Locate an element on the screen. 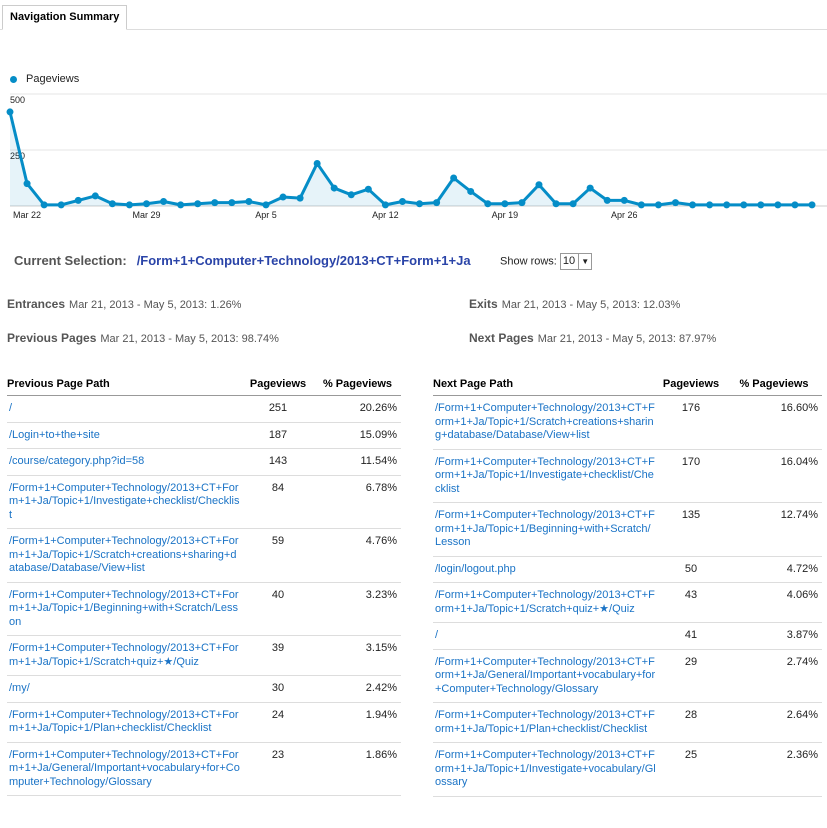 Image resolution: width=827 pixels, height=828 pixels. pct-pageviews-value: 3.23% is located at coordinates (357, 609).